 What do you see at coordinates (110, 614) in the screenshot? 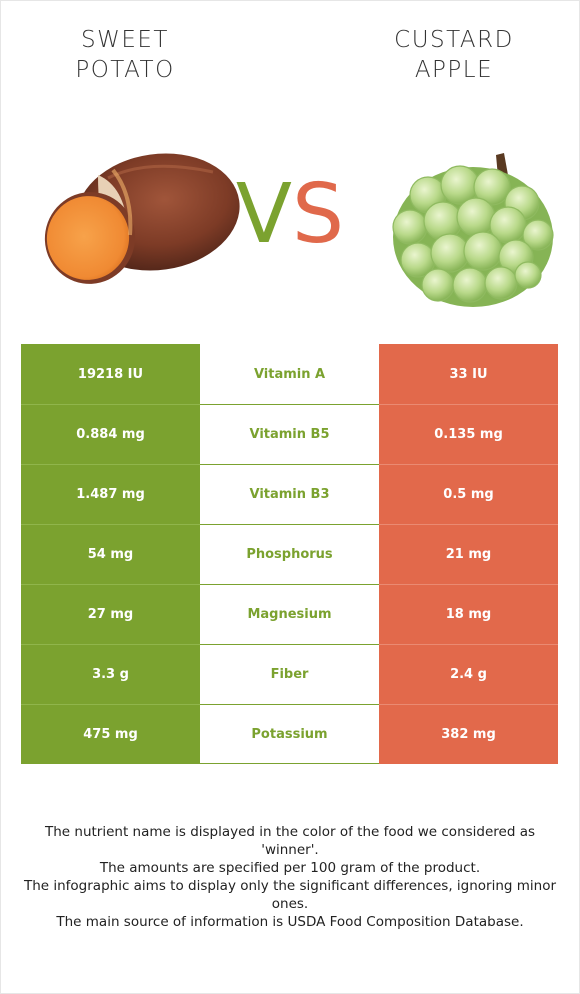
I see `left-value: 27 mg` at bounding box center [110, 614].